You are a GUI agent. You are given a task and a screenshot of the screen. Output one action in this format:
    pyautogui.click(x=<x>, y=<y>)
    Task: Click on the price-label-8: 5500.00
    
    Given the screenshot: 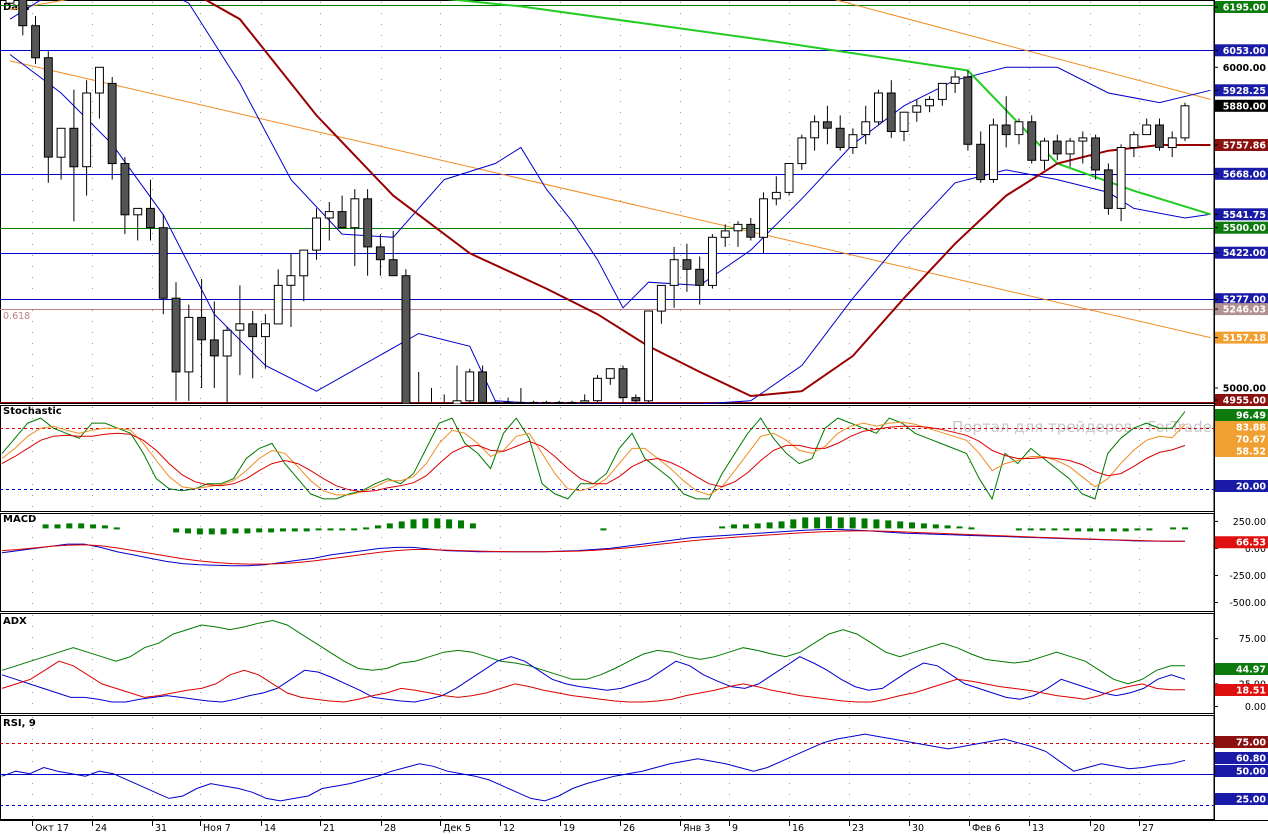 What is the action you would take?
    pyautogui.click(x=1241, y=227)
    